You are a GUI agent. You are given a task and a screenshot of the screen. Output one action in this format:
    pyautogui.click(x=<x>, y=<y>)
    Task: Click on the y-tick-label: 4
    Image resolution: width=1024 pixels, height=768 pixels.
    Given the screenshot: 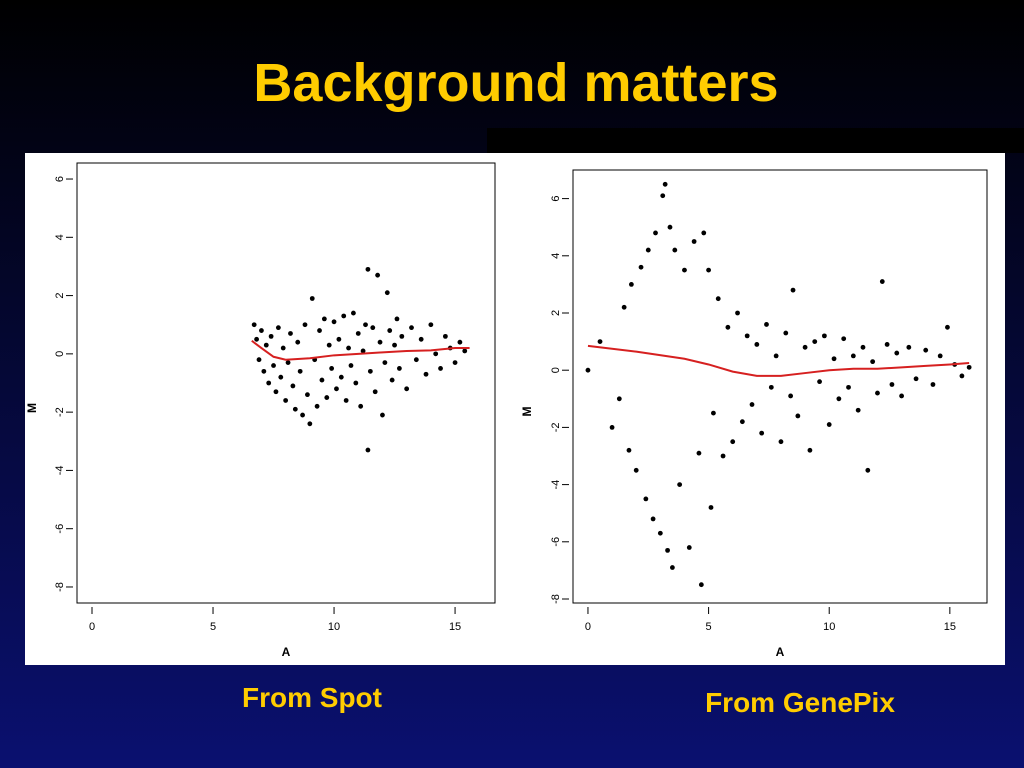 What is the action you would take?
    pyautogui.click(x=556, y=256)
    